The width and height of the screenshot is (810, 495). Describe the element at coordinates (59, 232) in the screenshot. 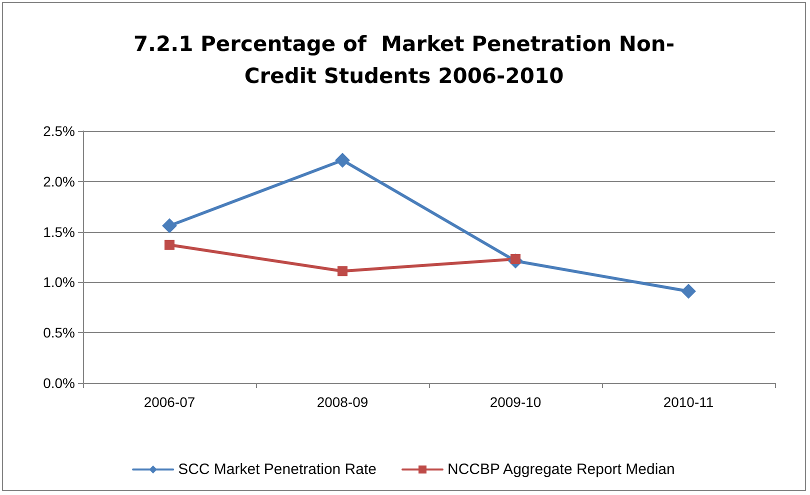

I see `y-tick-label: 1.5%` at that location.